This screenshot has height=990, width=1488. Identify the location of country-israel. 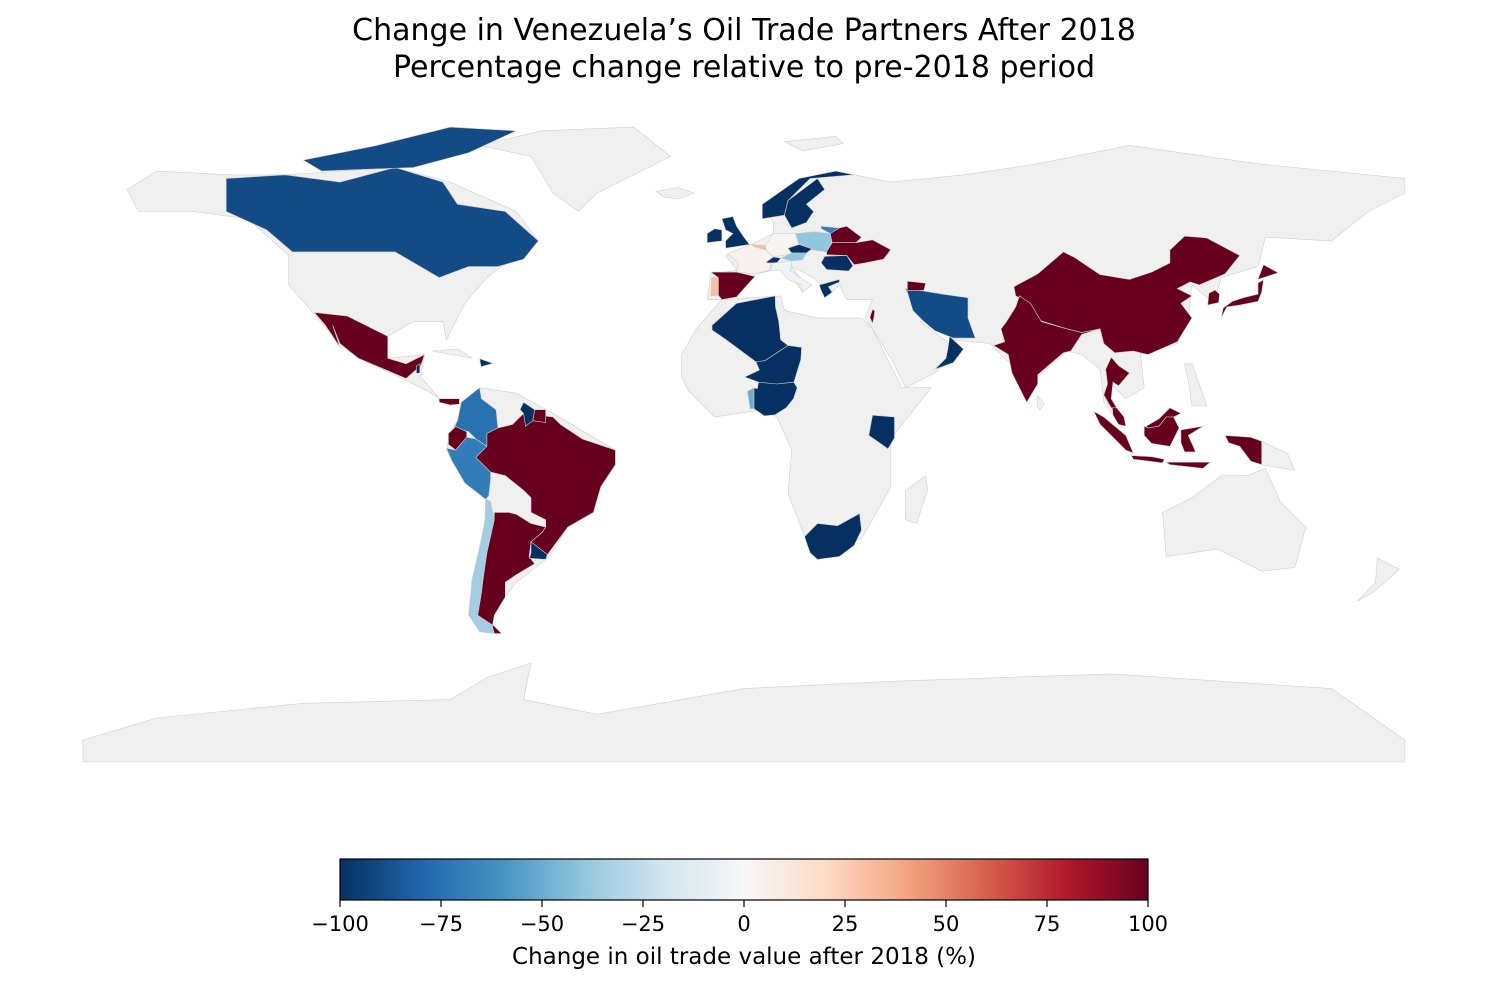
(872, 317).